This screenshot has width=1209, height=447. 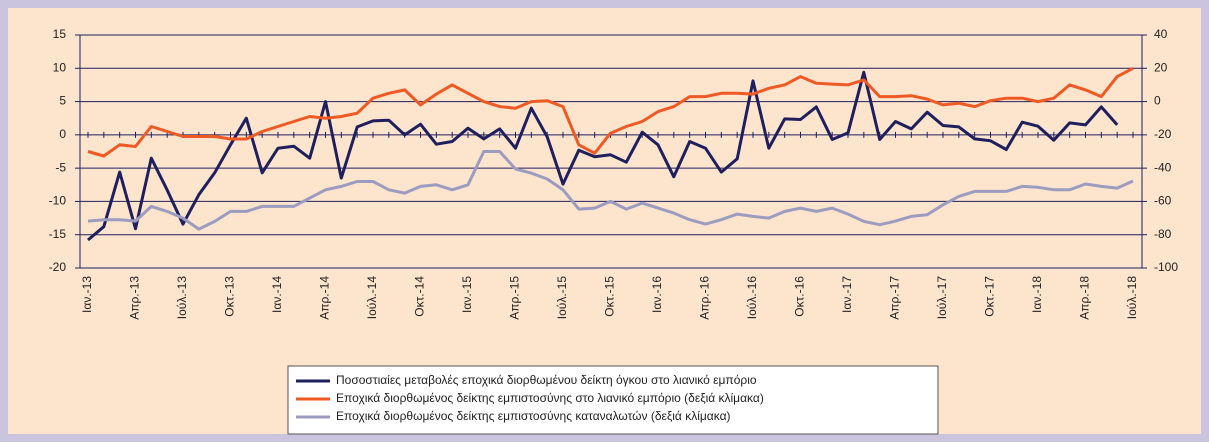 What do you see at coordinates (610, 296) in the screenshot?
I see `x-tick-label: Οκτ.-15` at bounding box center [610, 296].